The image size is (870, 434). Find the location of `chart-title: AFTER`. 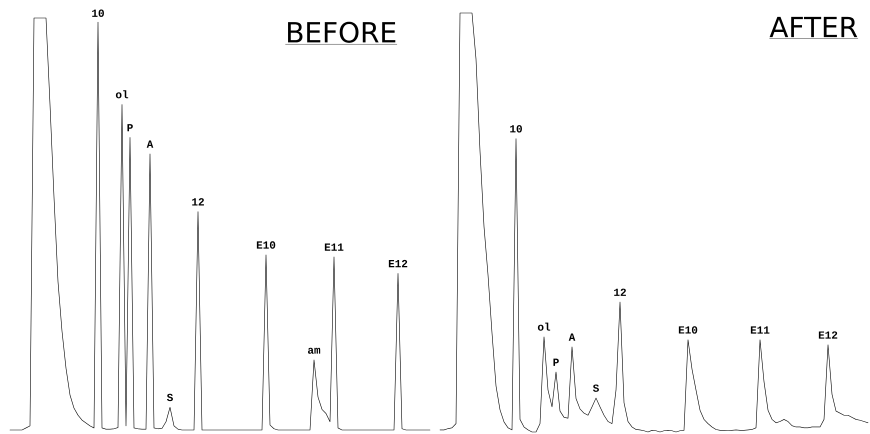

chart-title: AFTER is located at coordinates (814, 27).